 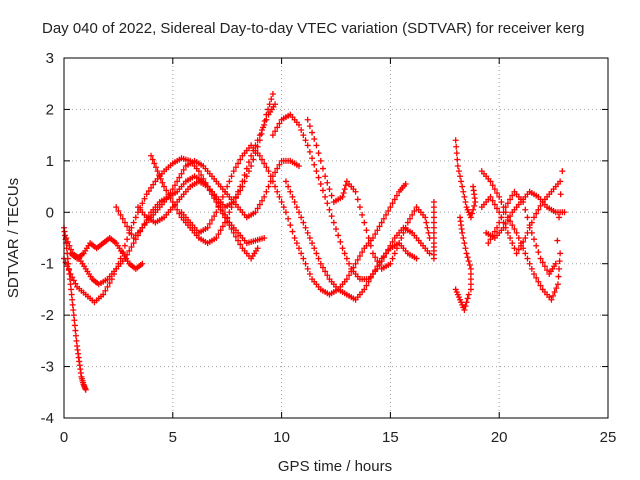 What do you see at coordinates (173, 437) in the screenshot?
I see `x-tick-label: 5` at bounding box center [173, 437].